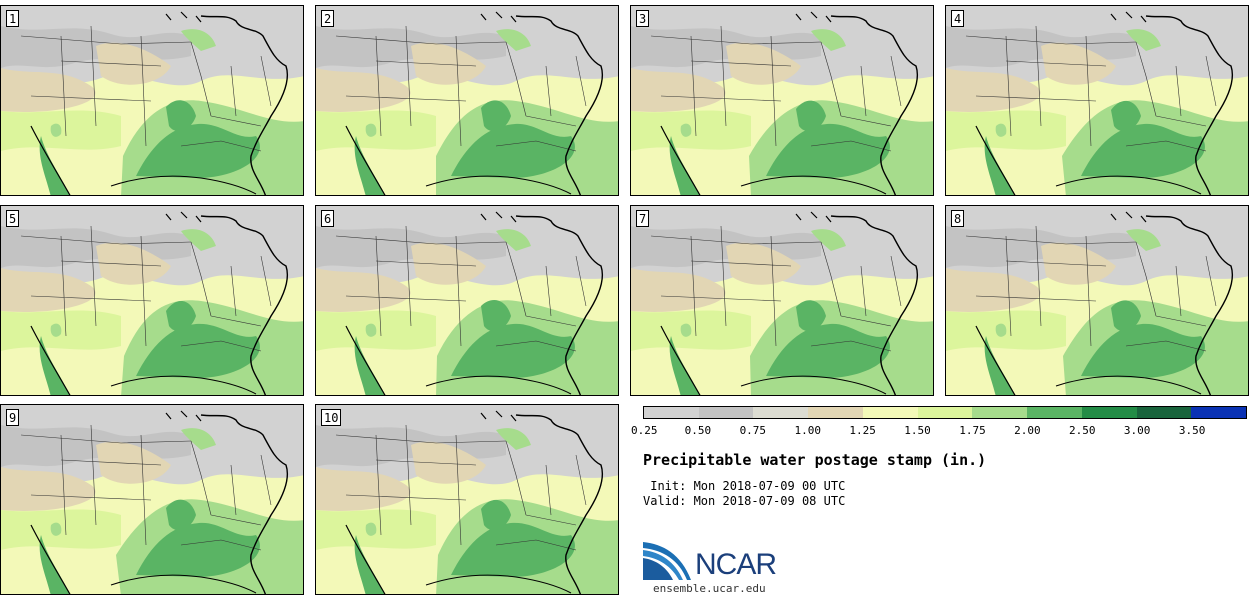 The width and height of the screenshot is (1260, 597). What do you see at coordinates (862, 430) in the screenshot?
I see `colorbar-tick-label: 1.25` at bounding box center [862, 430].